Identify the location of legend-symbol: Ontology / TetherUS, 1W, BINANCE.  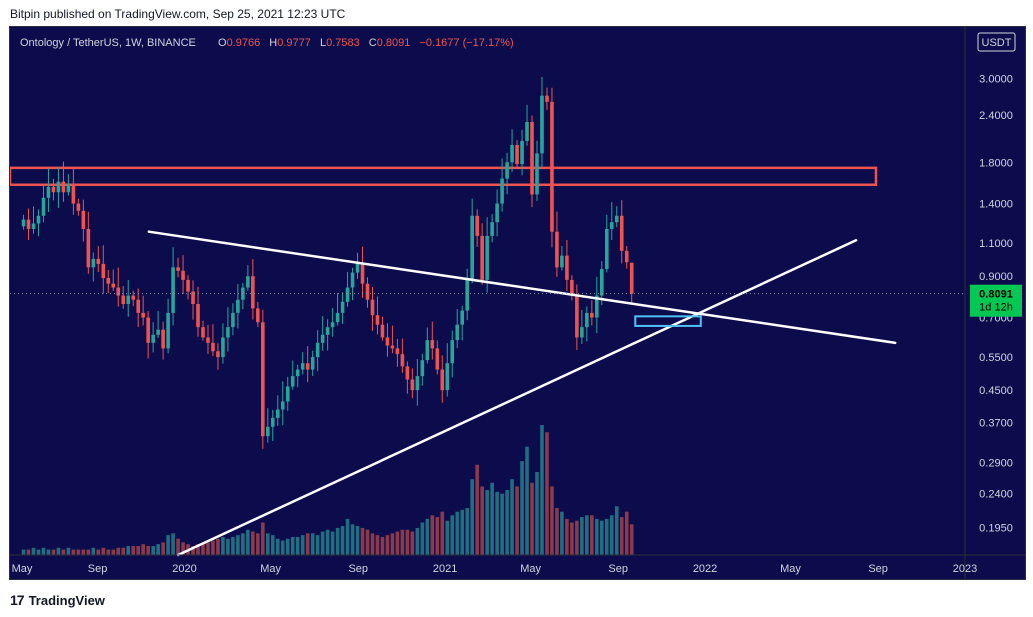
(108, 43).